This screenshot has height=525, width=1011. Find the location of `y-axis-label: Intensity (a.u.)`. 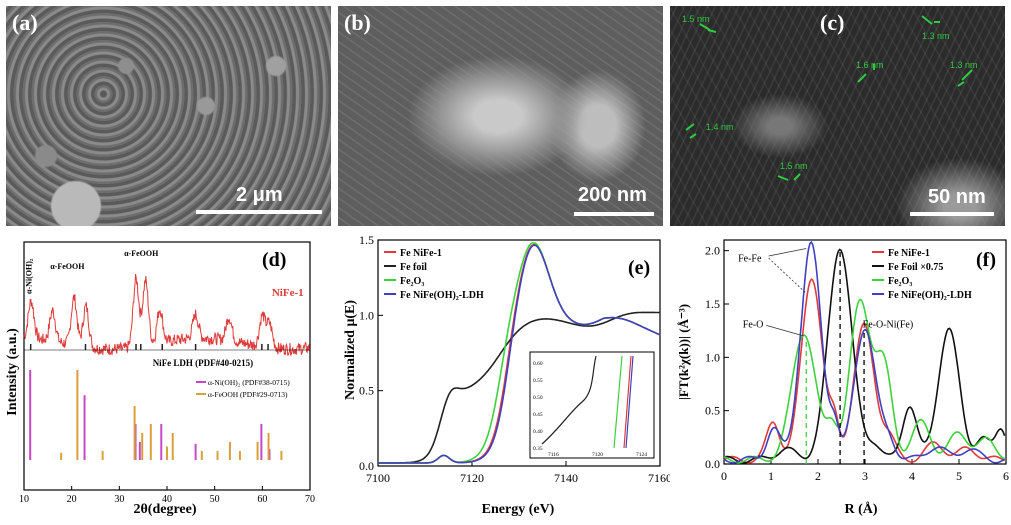

y-axis-label: Intensity (a.u.) is located at coordinates (12, 372).